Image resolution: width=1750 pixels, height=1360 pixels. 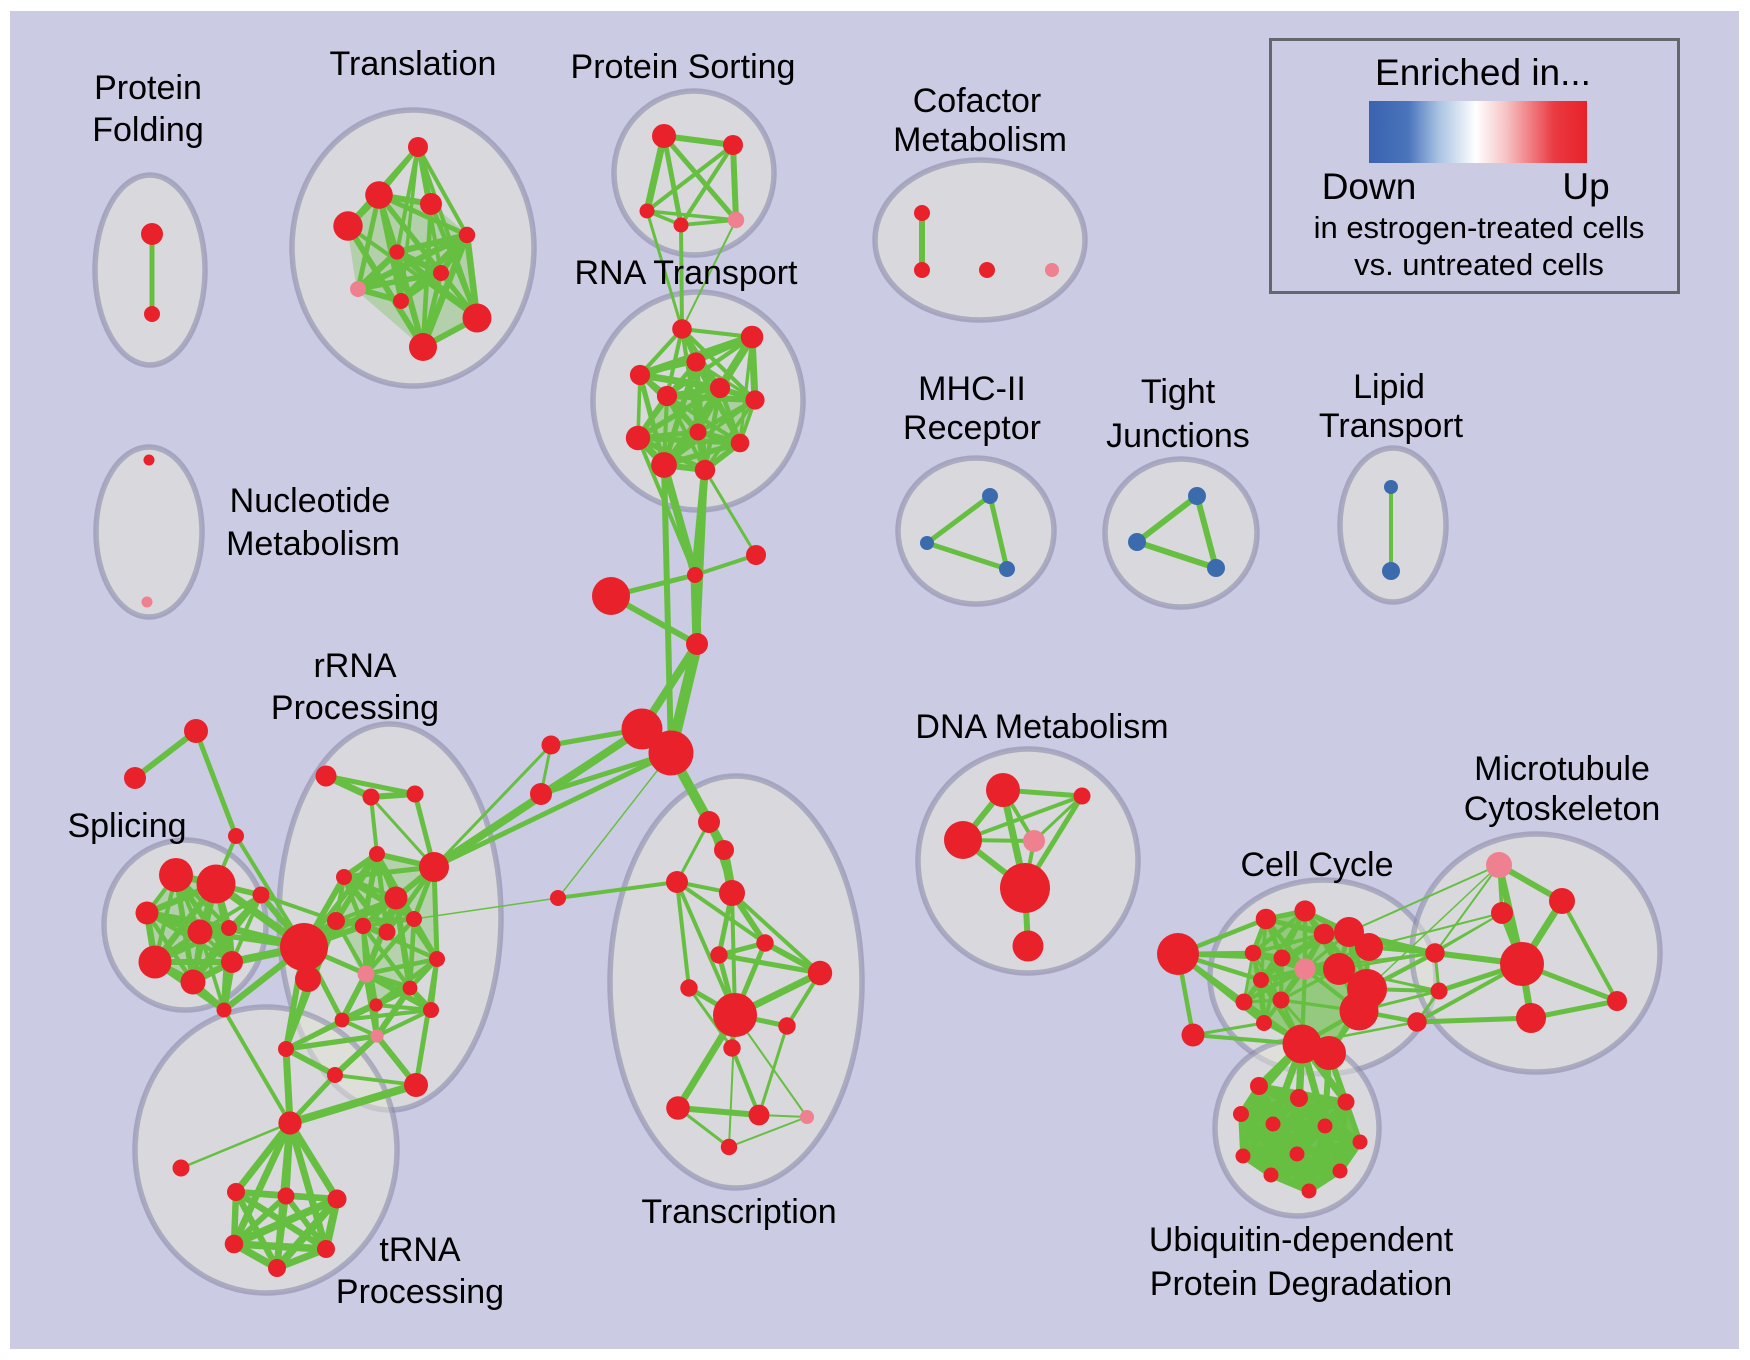 I want to click on svg-text: Nucleotide, so click(x=310, y=501).